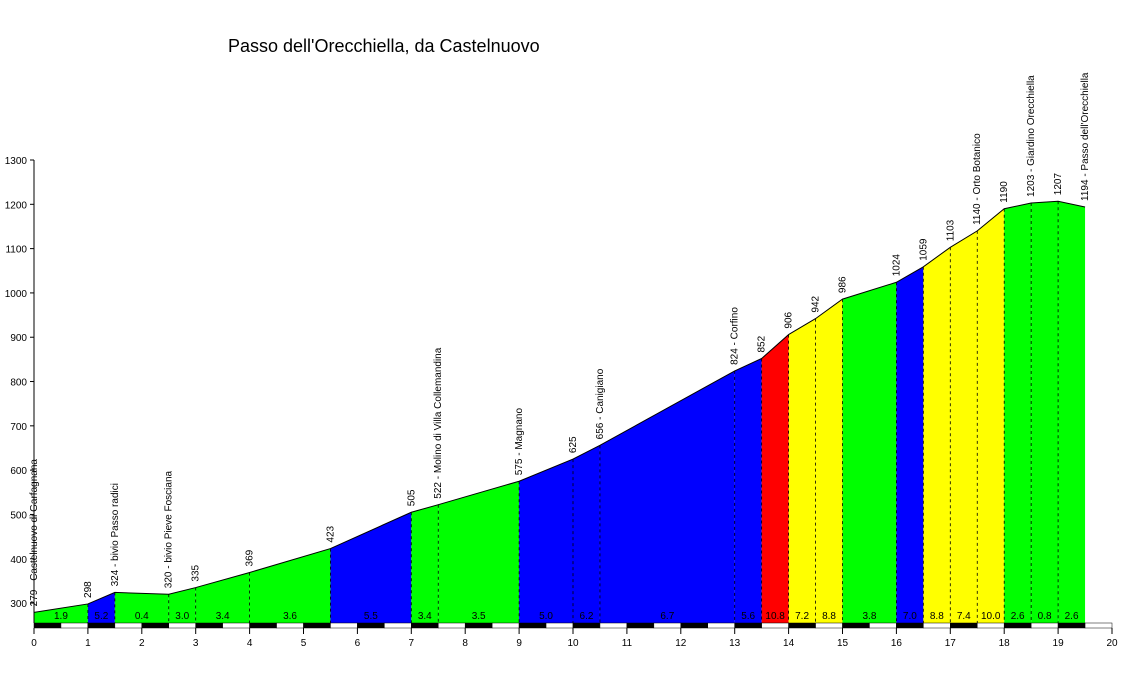  Describe the element at coordinates (18, 383) in the screenshot. I see `y-tick-label-5: 800` at that location.